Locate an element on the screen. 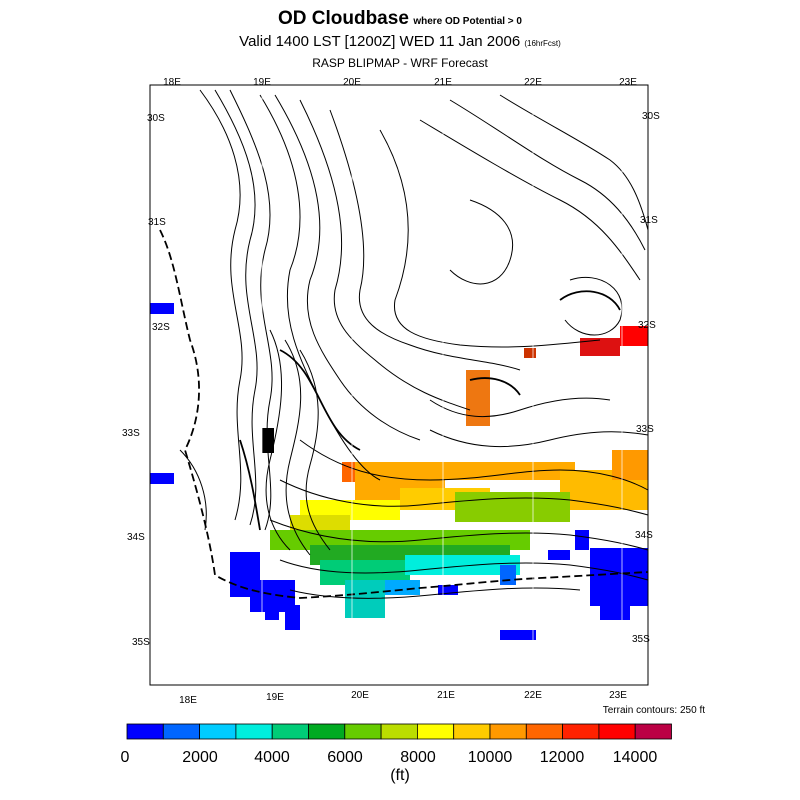 The image size is (800, 800). color-legend is located at coordinates (399, 731).